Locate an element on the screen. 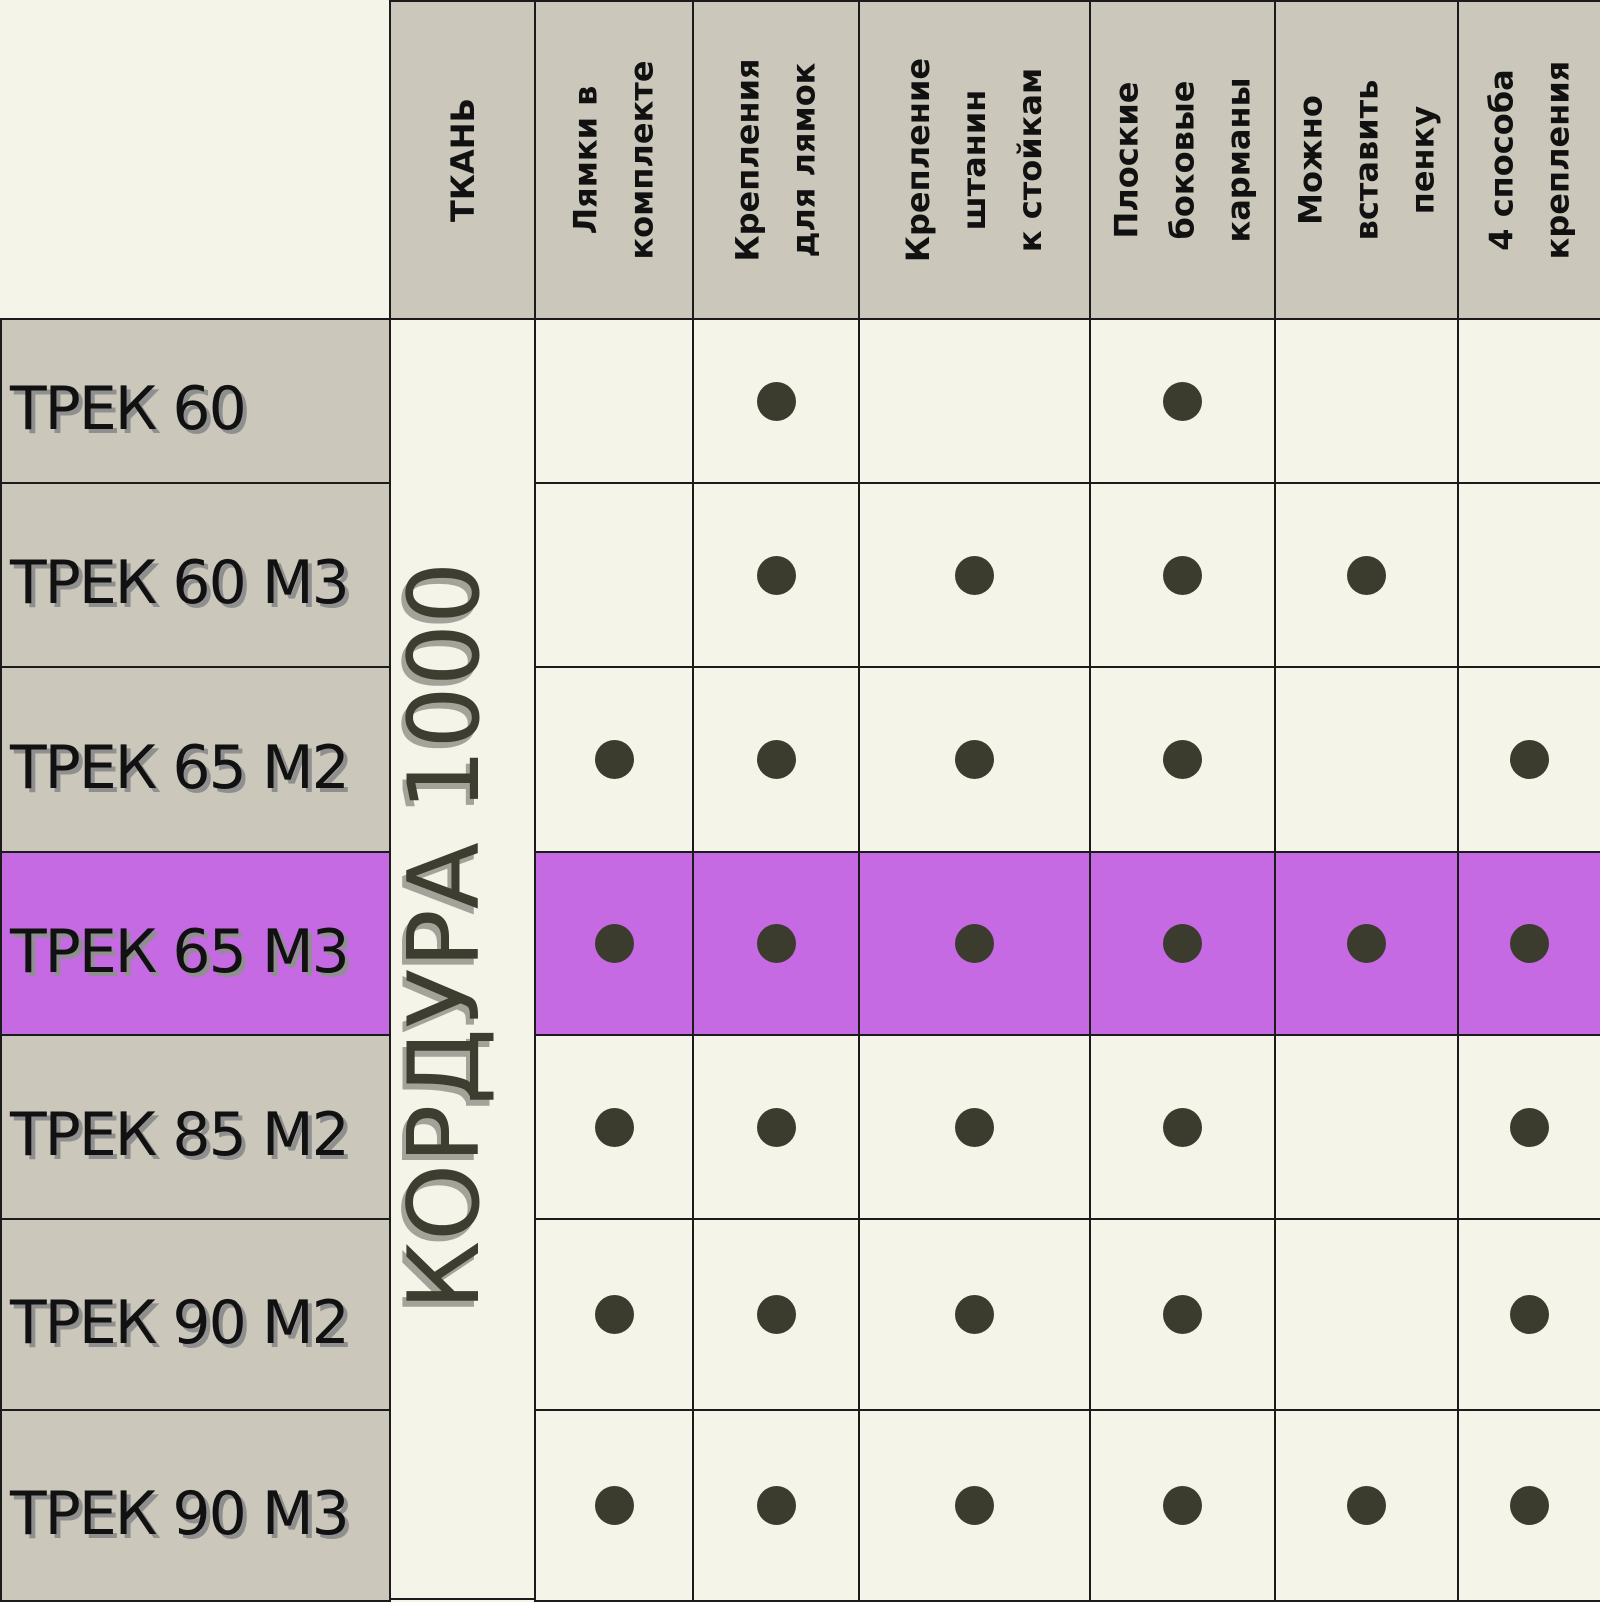  row-label-cell: ТРЕК 60 is located at coordinates (195, 401).